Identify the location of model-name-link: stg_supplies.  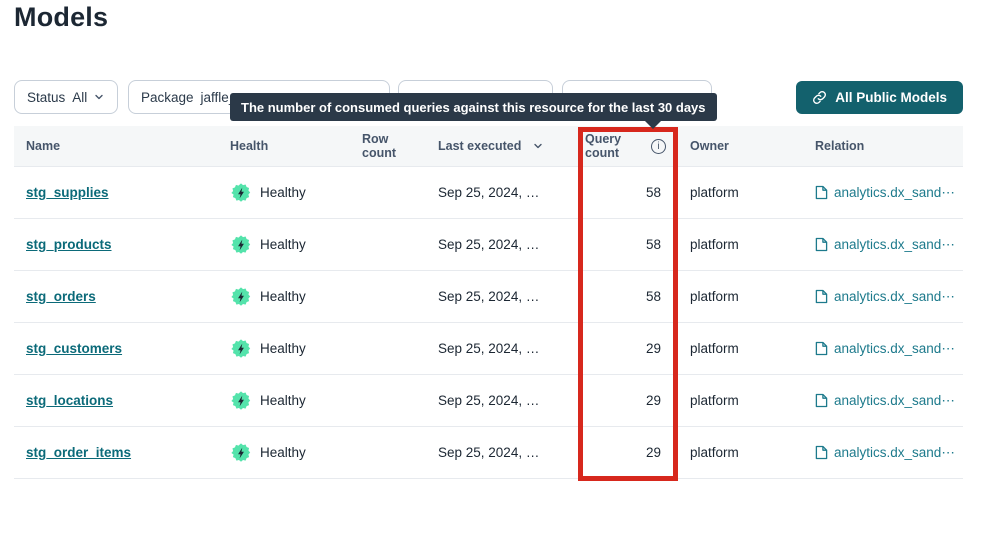
(67, 192).